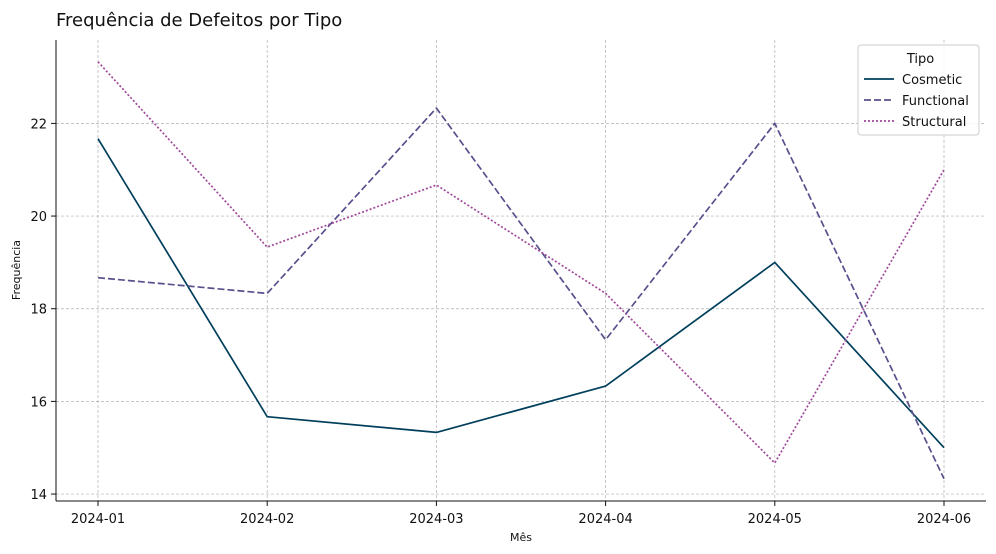 The width and height of the screenshot is (996, 554). Describe the element at coordinates (944, 519) in the screenshot. I see `x-tick-label: 2024-06` at that location.